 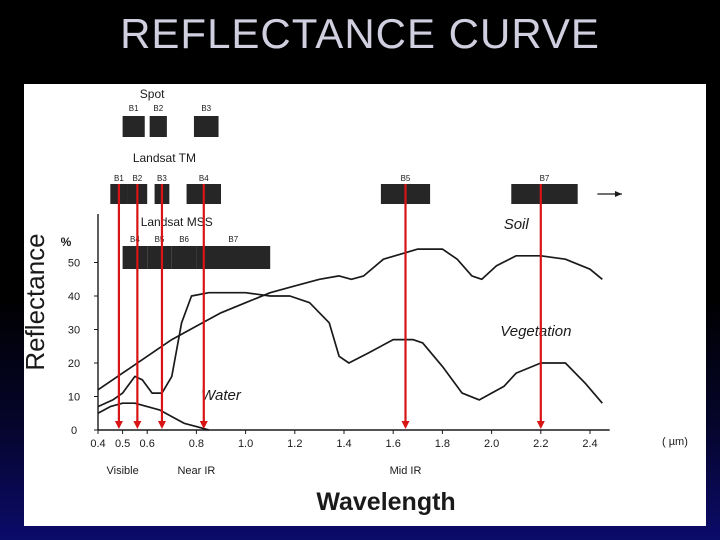 What do you see at coordinates (177, 222) in the screenshot?
I see `sensor-name: Landsat MSS` at bounding box center [177, 222].